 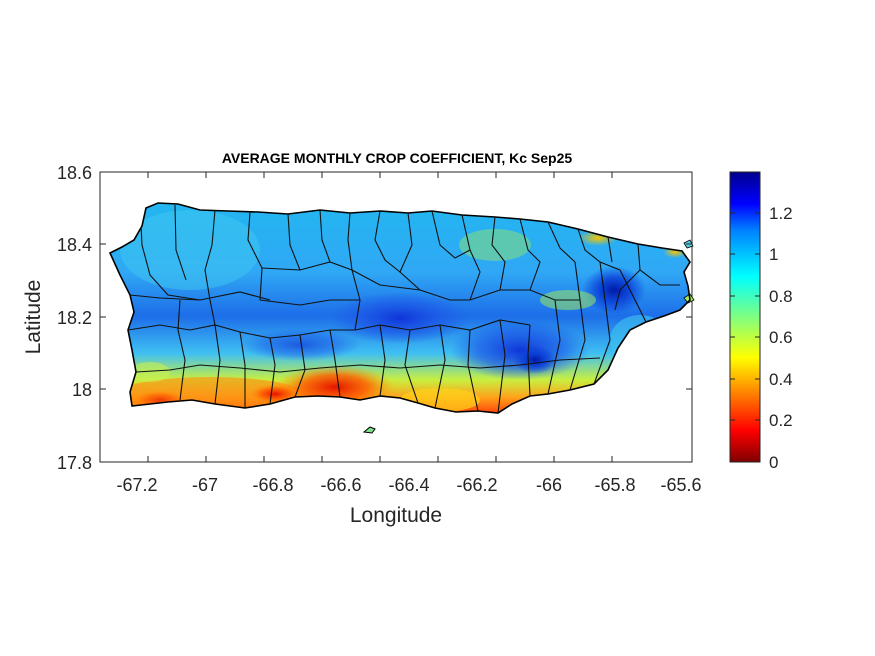 What do you see at coordinates (773, 254) in the screenshot?
I see `colorbar-tick-label: 1` at bounding box center [773, 254].